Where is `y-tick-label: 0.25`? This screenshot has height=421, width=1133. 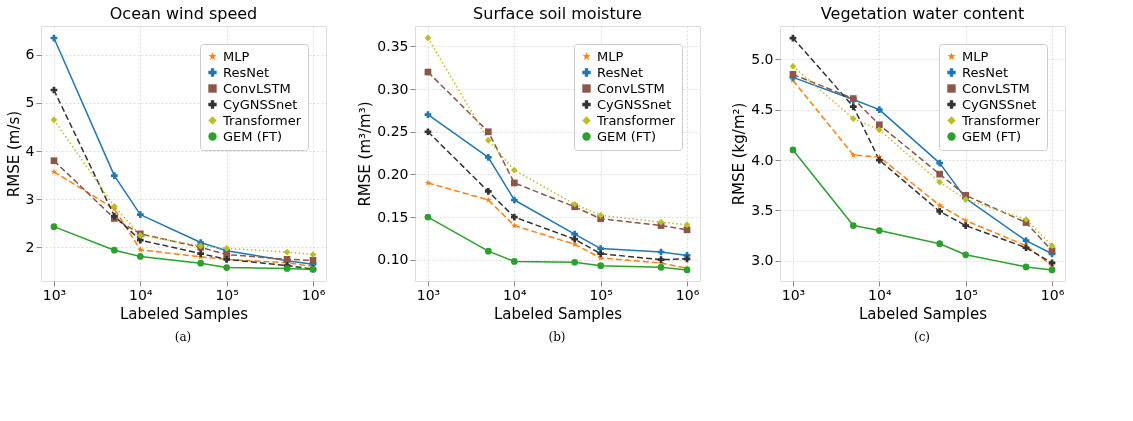
y-tick-label: 0.25 is located at coordinates (393, 131).